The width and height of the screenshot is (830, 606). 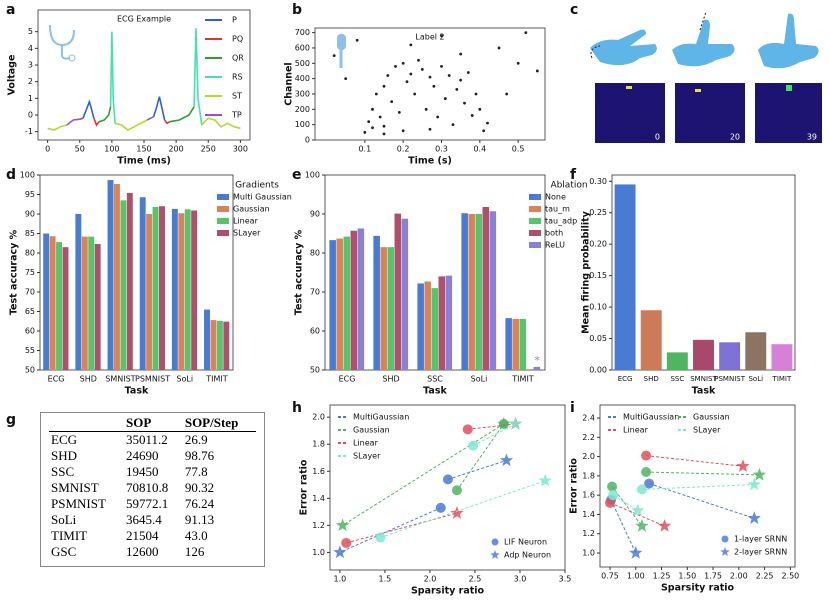 I want to click on y-tick-label: 95, so click(x=30, y=194).